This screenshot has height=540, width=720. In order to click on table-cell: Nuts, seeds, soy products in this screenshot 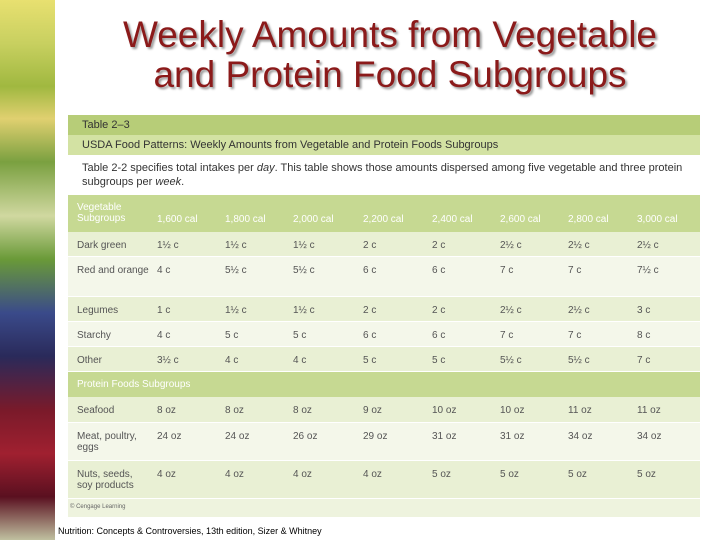, I will do `click(105, 480)`.